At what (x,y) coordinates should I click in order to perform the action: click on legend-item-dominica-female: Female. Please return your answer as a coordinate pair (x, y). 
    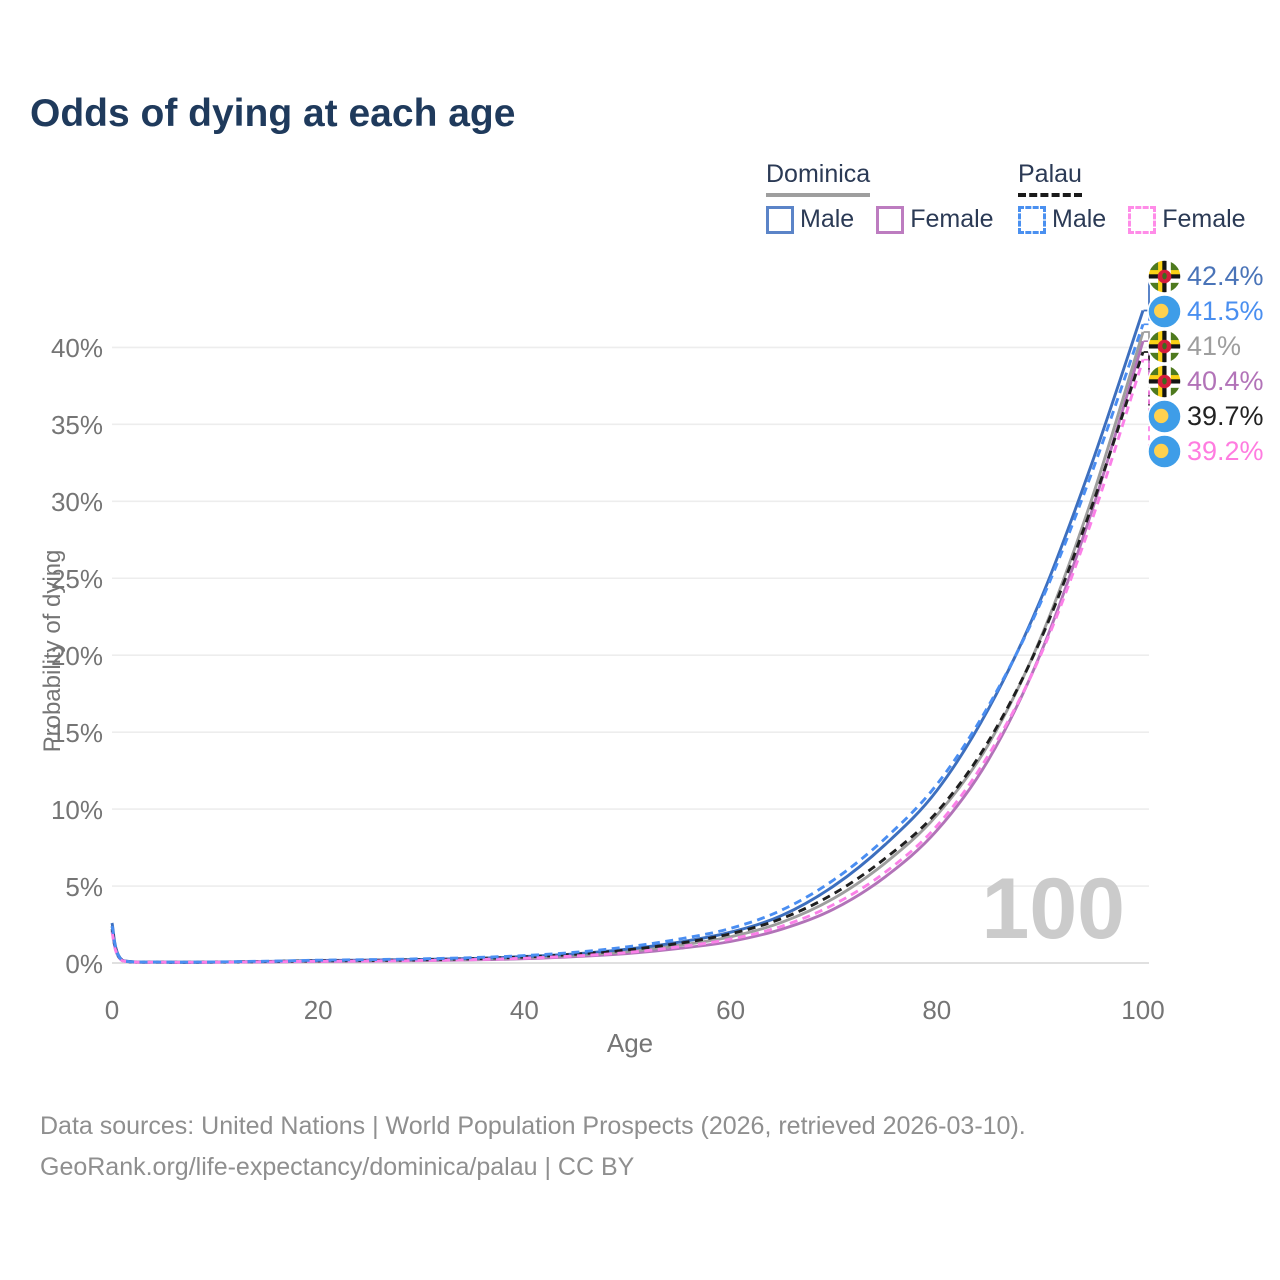
    Looking at the image, I should click on (935, 219).